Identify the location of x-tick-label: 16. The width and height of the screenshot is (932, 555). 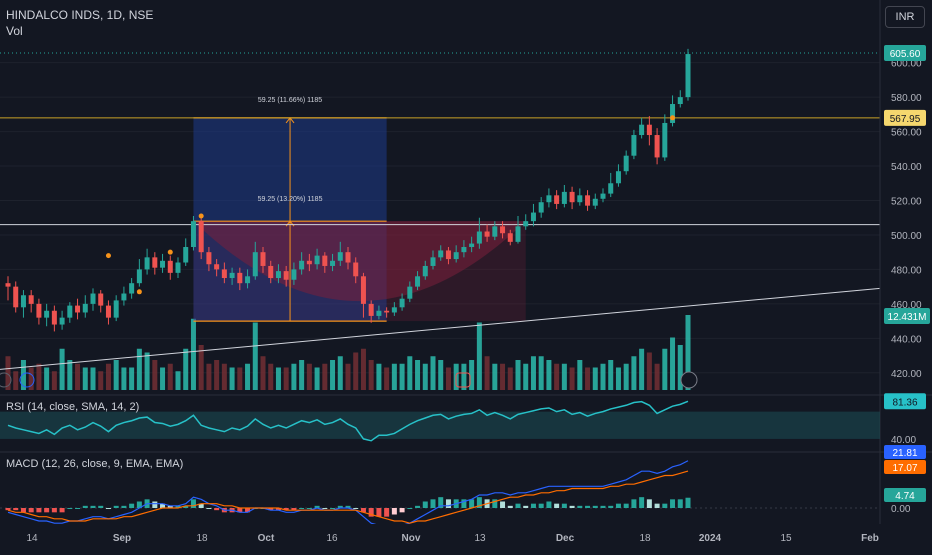
(332, 538).